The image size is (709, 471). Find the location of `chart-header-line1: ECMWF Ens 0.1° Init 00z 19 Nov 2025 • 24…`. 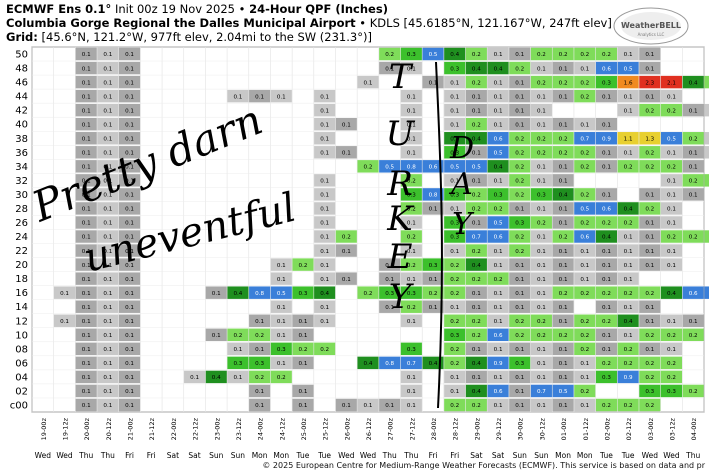

chart-header-line1: ECMWF Ens 0.1° Init 00z 19 Nov 2025 • 24… is located at coordinates (197, 9).